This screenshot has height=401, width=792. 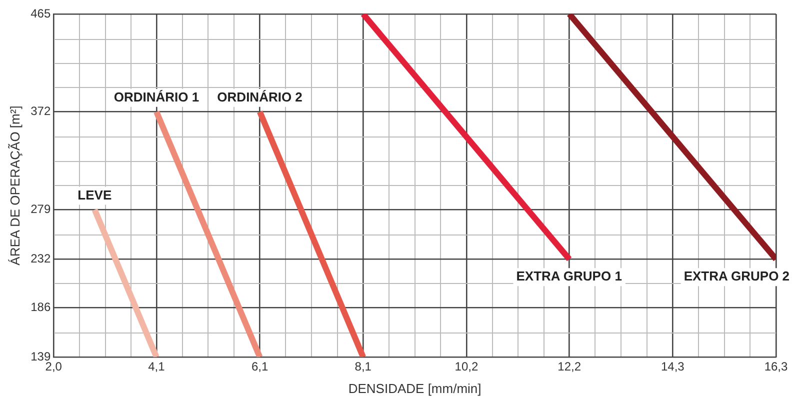 I want to click on x-tick-label: 16,3, so click(x=776, y=367).